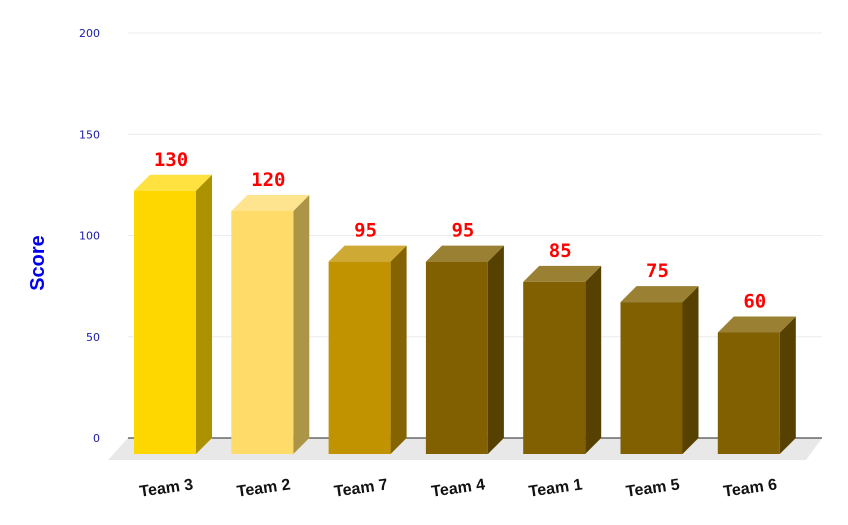 The height and width of the screenshot is (525, 848). What do you see at coordinates (171, 160) in the screenshot?
I see `data-label-team-3: 130` at bounding box center [171, 160].